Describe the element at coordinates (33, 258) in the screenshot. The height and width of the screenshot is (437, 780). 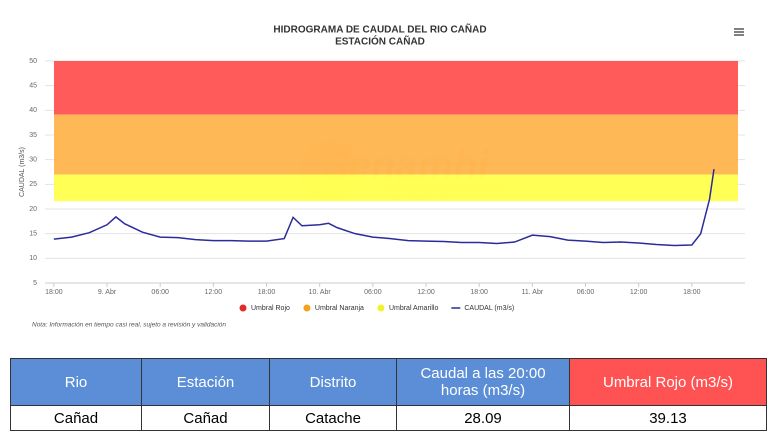
I see `y-tick-label: 10` at that location.